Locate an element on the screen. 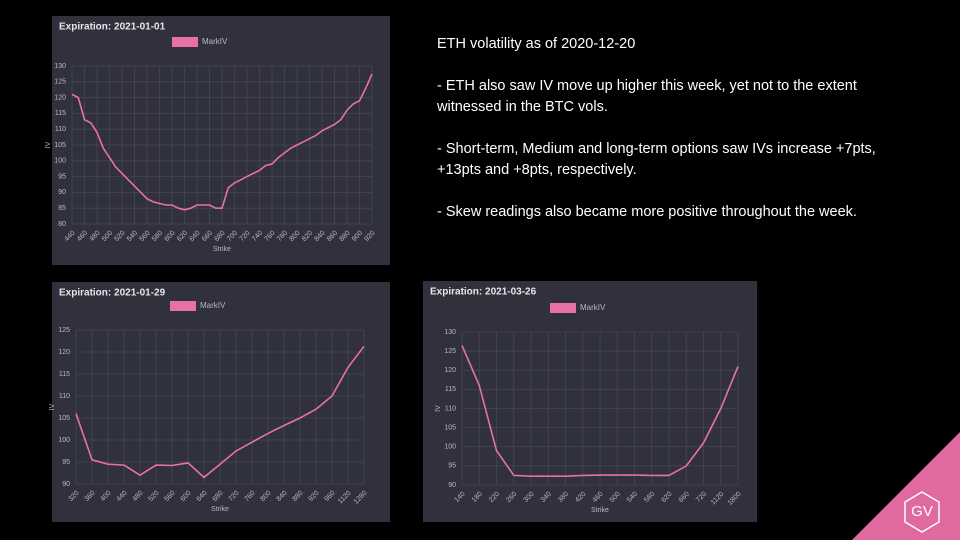  chart-title: Expiration: 2021-01-29 is located at coordinates (112, 293).